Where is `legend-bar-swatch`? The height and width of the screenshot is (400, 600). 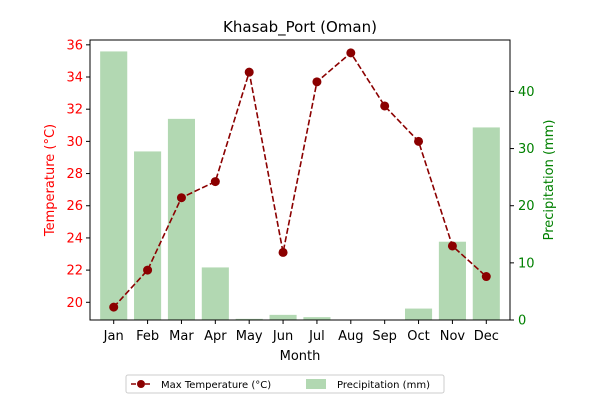
legend-bar-swatch is located at coordinates (316, 384).